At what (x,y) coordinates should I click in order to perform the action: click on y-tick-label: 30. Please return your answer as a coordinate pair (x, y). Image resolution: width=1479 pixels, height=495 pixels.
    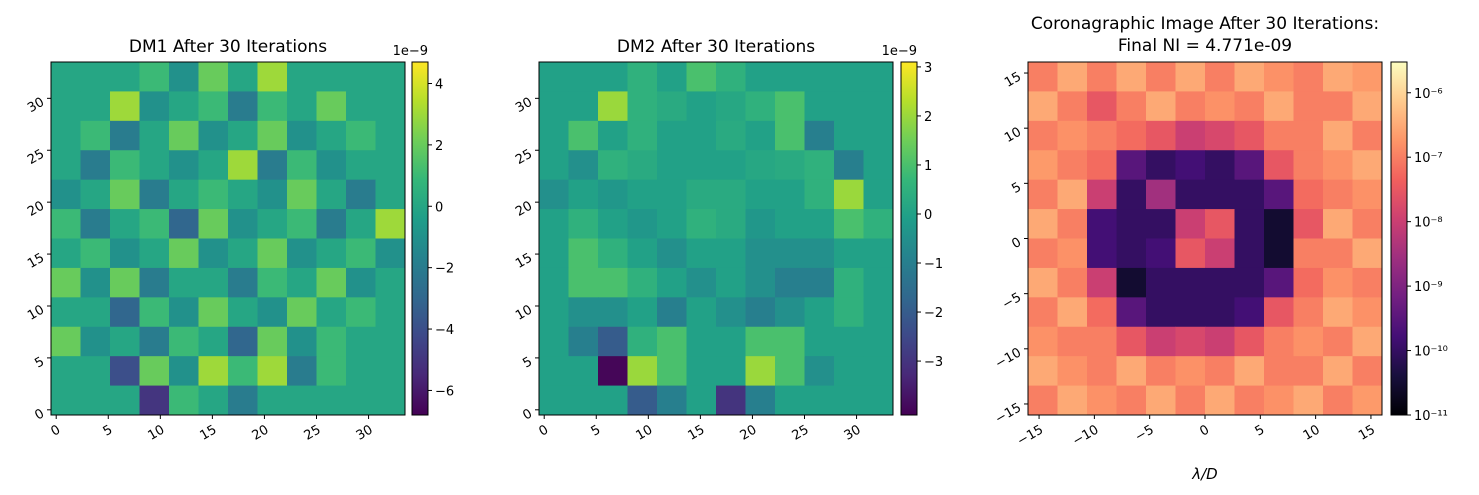
    Looking at the image, I should click on (524, 105).